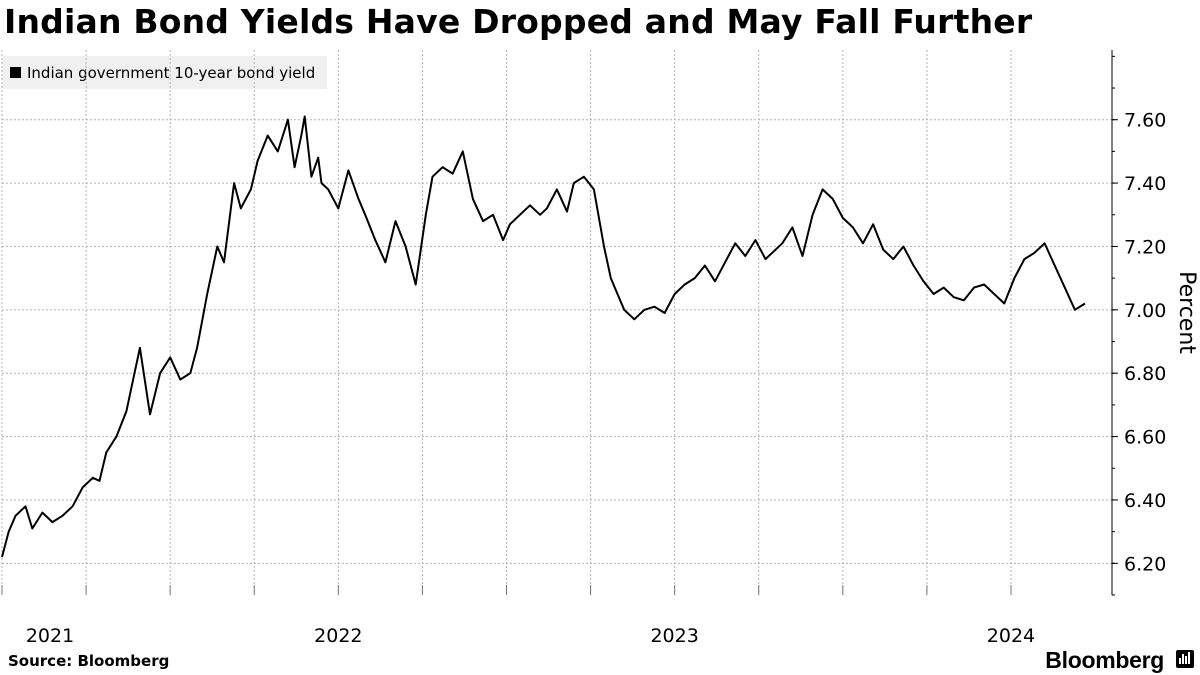  What do you see at coordinates (15, 72) in the screenshot?
I see `legend-swatch` at bounding box center [15, 72].